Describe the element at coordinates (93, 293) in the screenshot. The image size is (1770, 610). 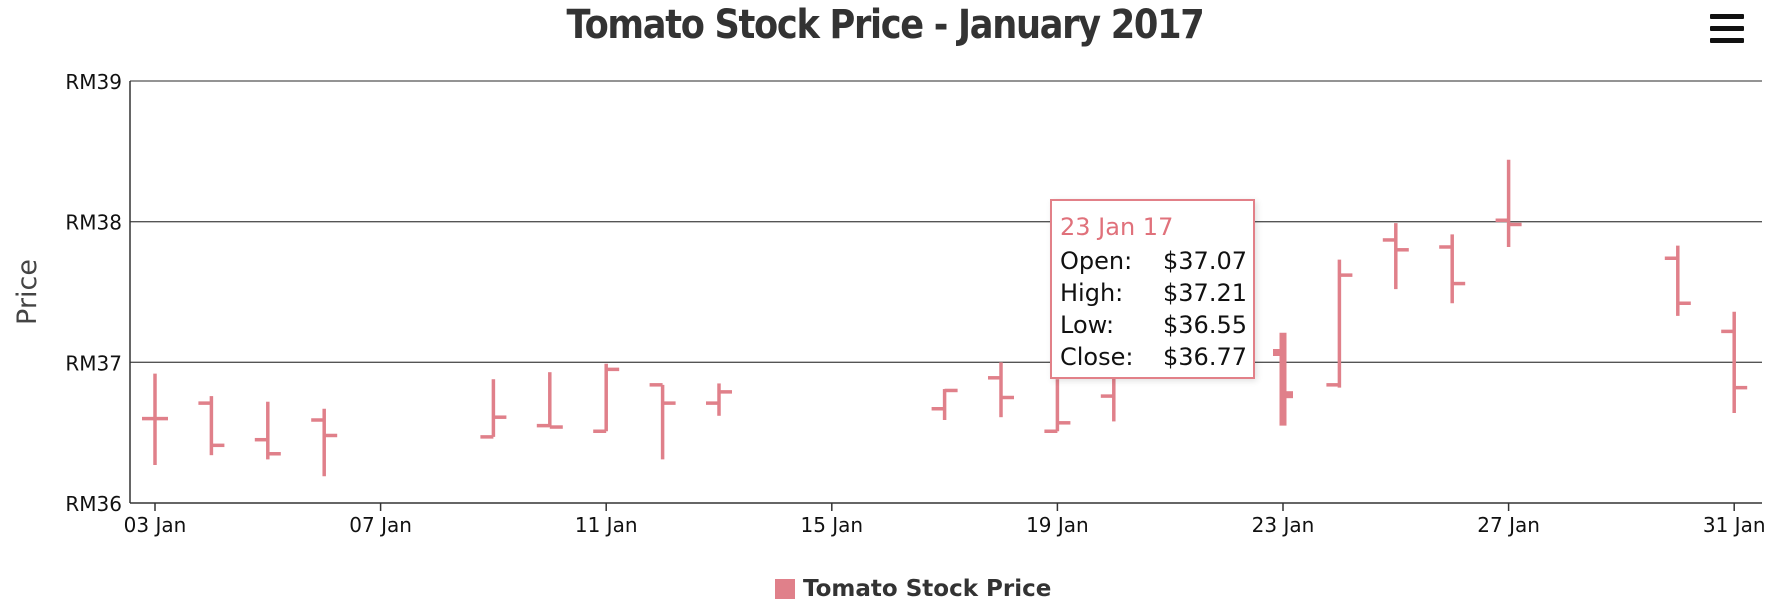
I see `y-tick-labels: RM36 RM37 RM38 RM39` at that location.